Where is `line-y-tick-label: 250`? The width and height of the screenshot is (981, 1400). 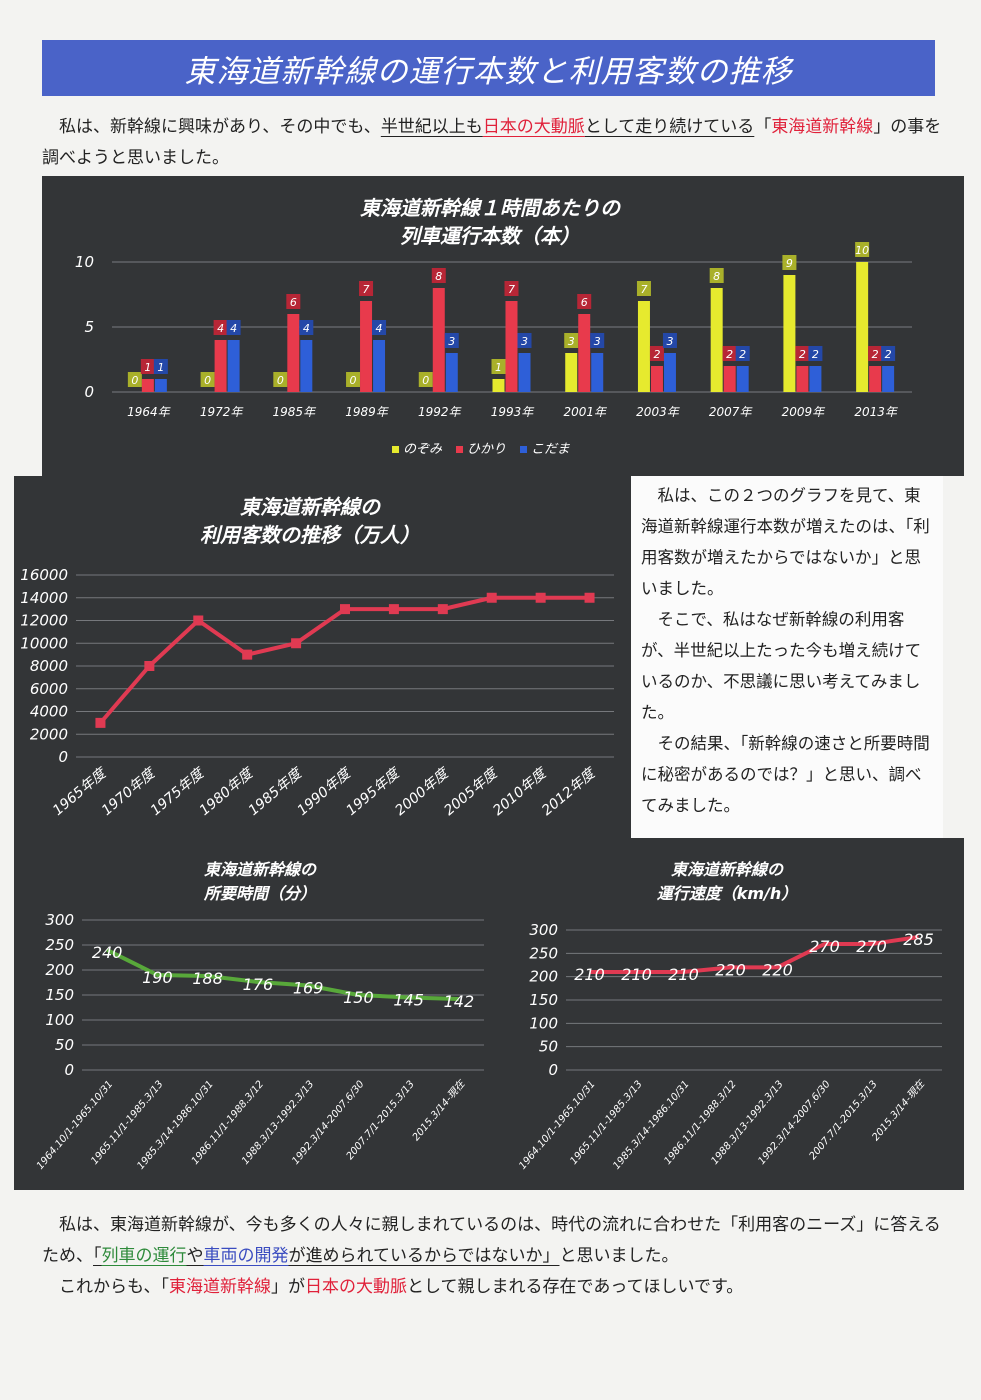 line-y-tick-label: 250 is located at coordinates (59, 945).